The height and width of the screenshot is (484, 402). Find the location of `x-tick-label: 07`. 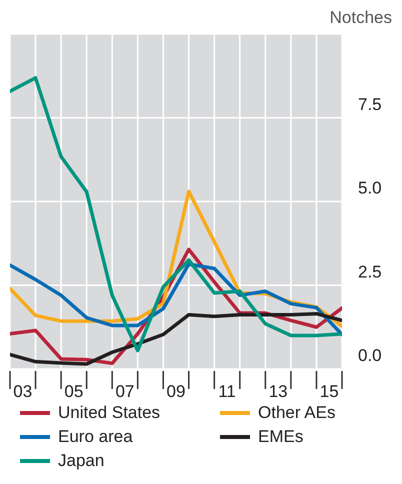

x-tick-label: 07 is located at coordinates (124, 391).